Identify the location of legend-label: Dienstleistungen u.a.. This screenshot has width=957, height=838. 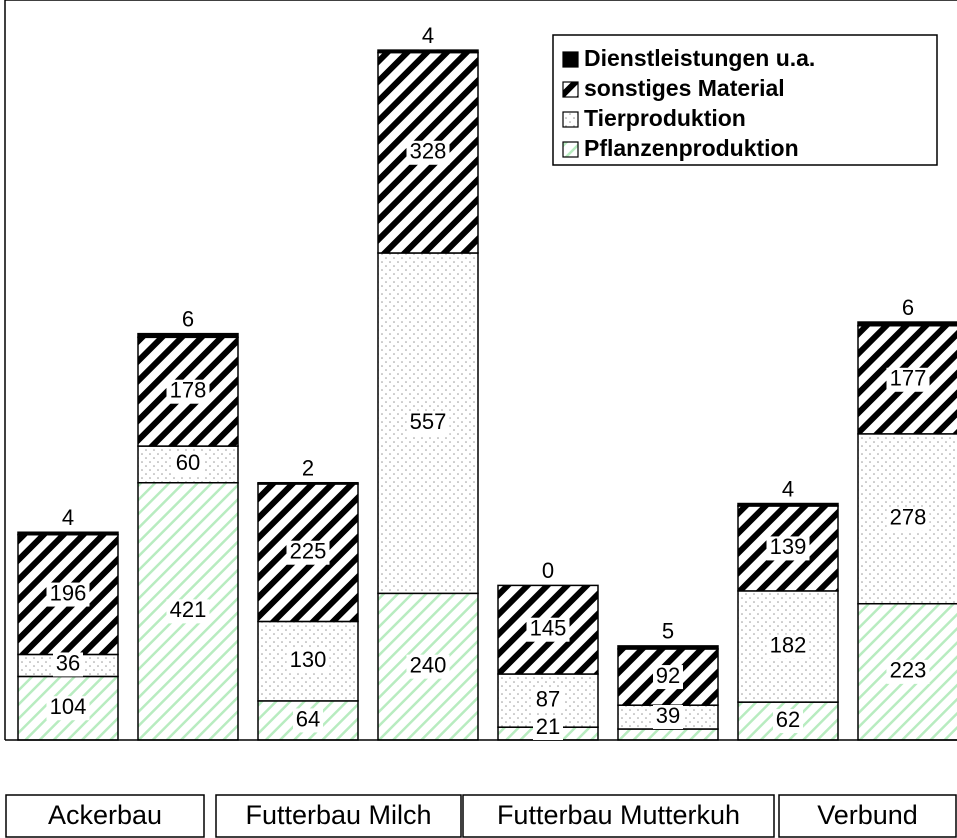
(699, 58).